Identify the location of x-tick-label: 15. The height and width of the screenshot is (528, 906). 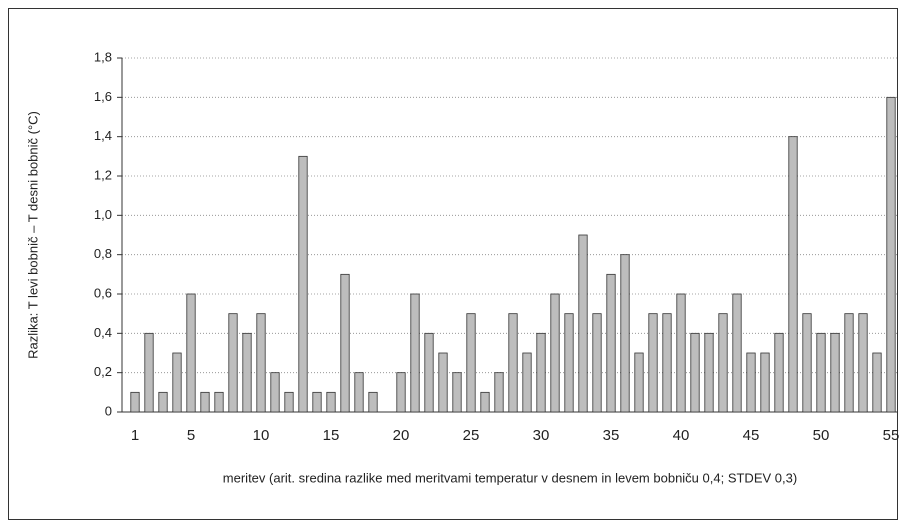
(331, 435).